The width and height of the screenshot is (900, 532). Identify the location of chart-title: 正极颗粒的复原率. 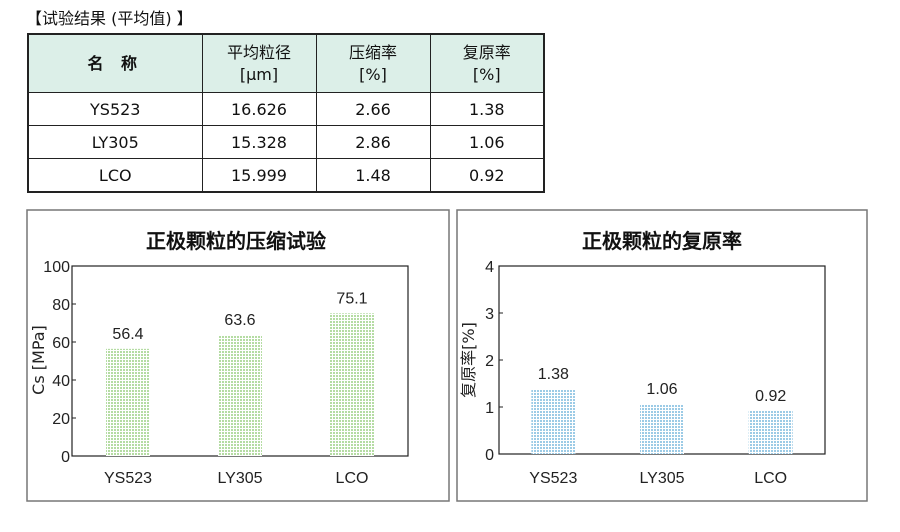
(662, 241).